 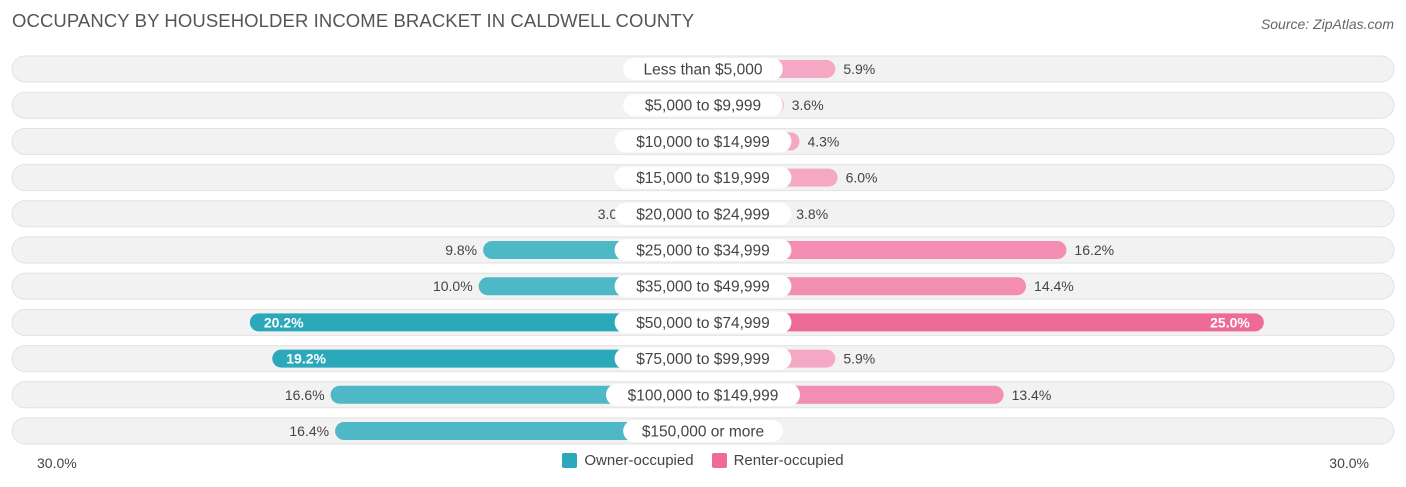 I want to click on value-label-owner: 10.0%, so click(x=453, y=286).